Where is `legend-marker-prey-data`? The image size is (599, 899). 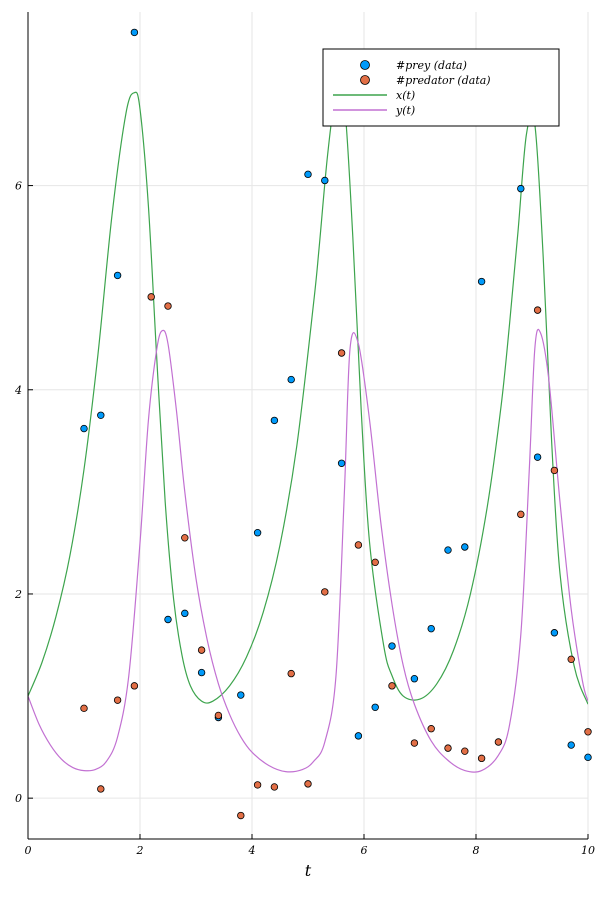
legend-marker-prey-data is located at coordinates (365, 65).